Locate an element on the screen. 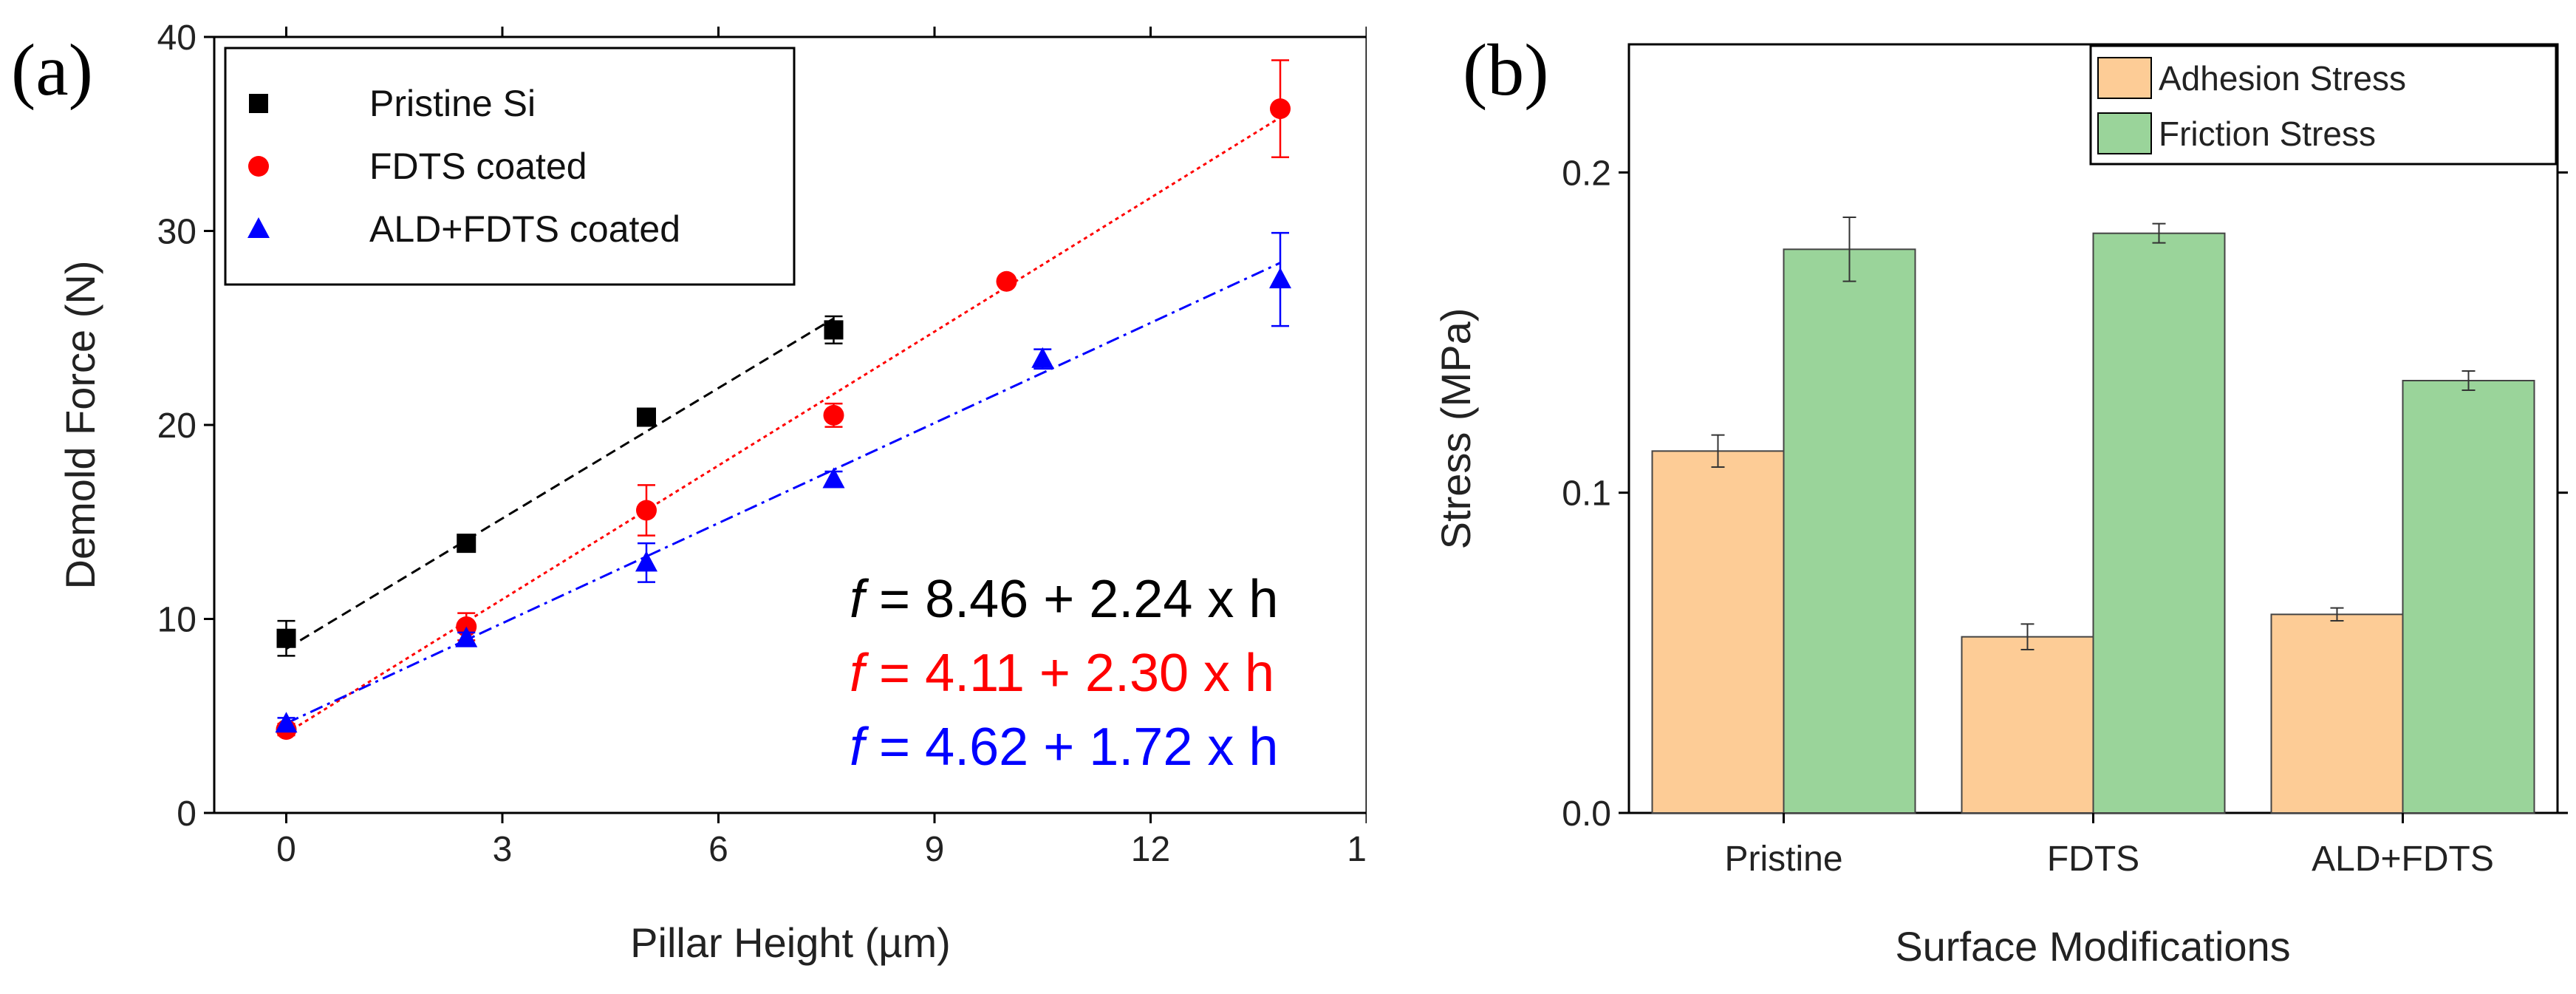  bar-adhesion-stress-fdts is located at coordinates (2027, 725).